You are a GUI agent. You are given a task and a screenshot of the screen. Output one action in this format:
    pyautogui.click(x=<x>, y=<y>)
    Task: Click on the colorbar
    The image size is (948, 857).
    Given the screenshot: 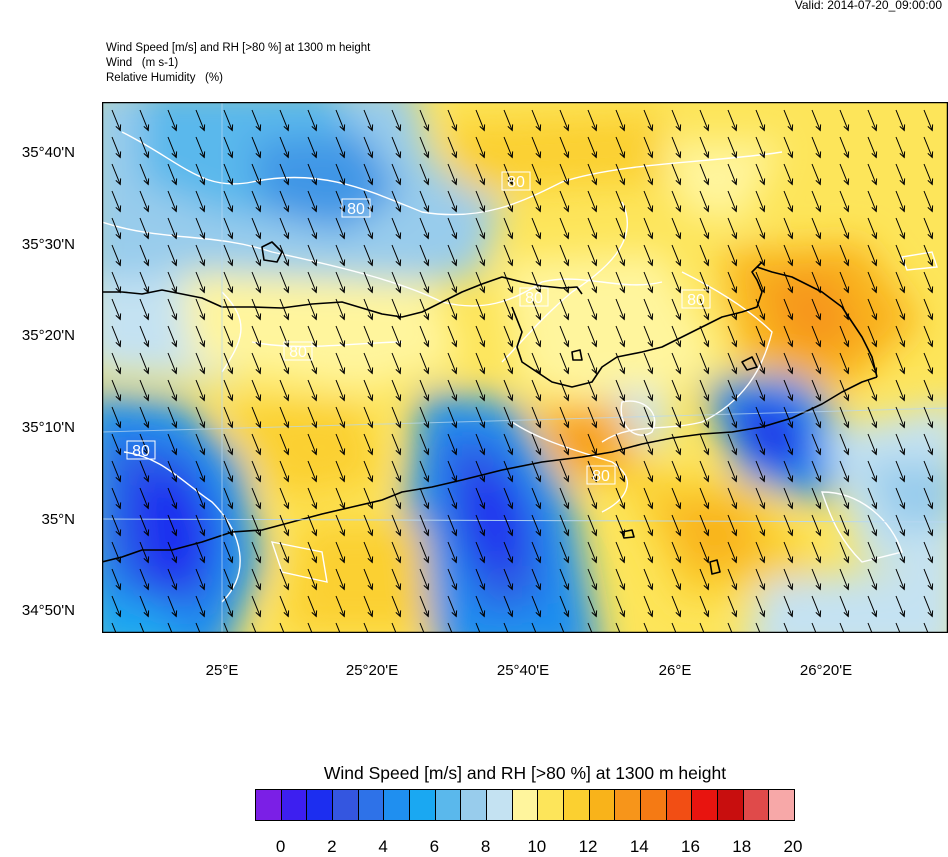 What is the action you would take?
    pyautogui.click(x=525, y=805)
    